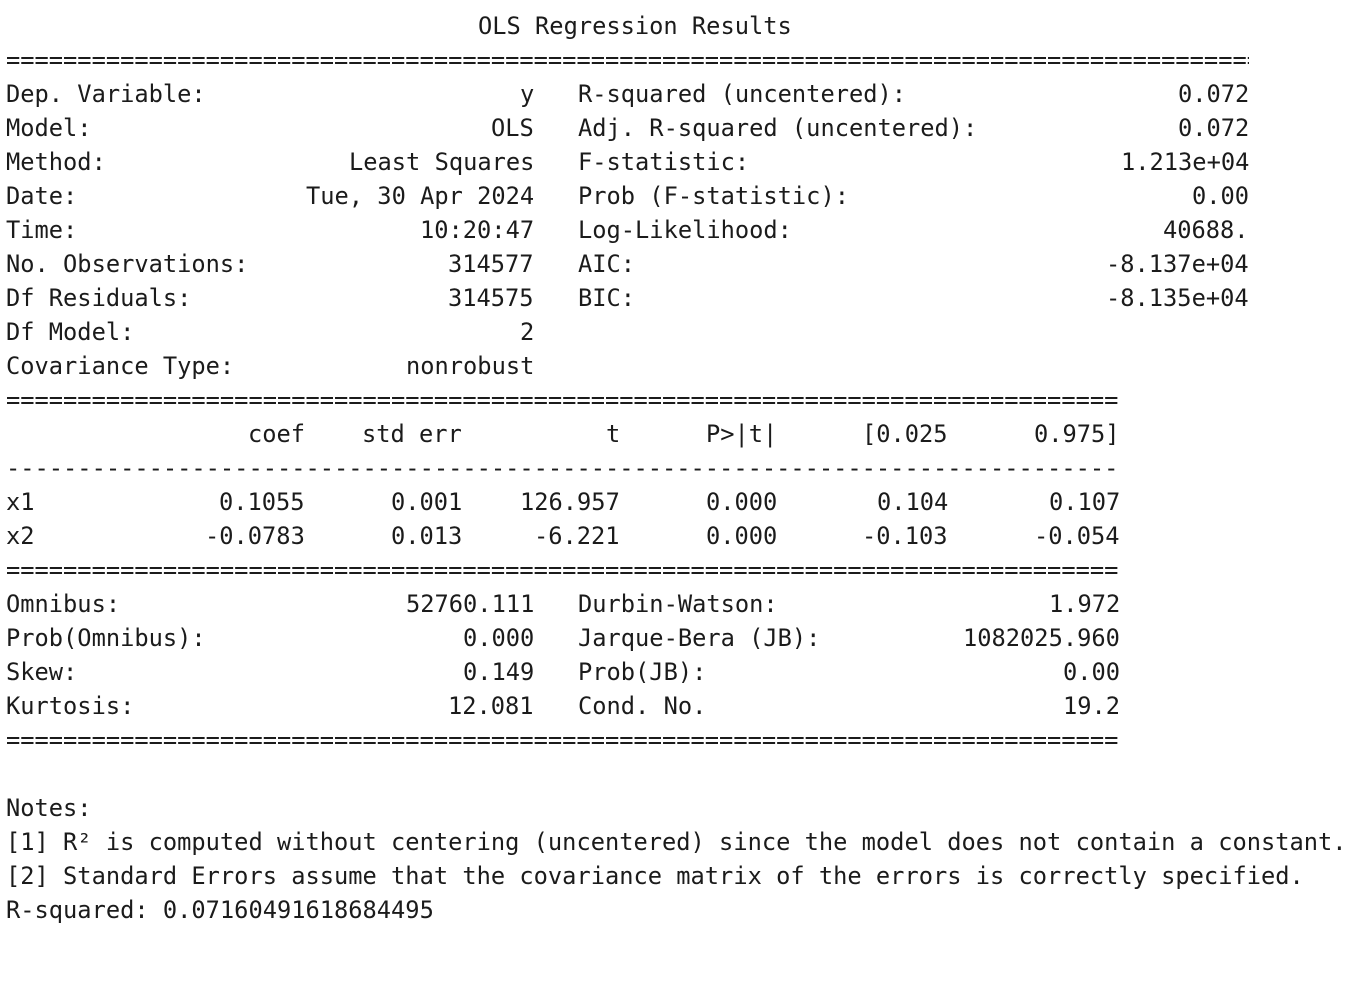 The width and height of the screenshot is (1362, 995). Describe the element at coordinates (106, 94) in the screenshot. I see `summary-left-label: Dep. Variable:` at that location.